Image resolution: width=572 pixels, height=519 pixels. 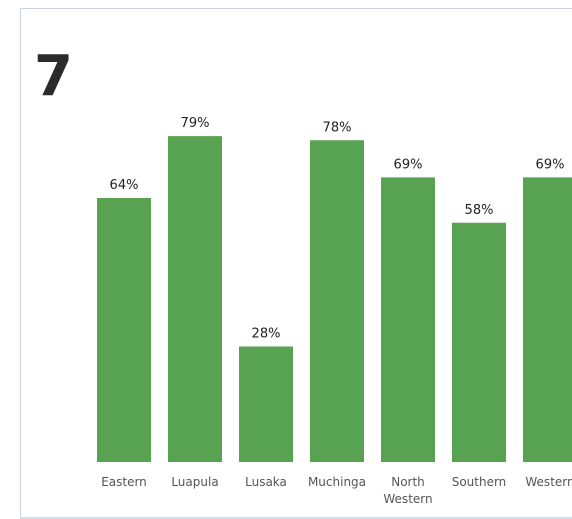 I want to click on value-label-muchinga: 78%, so click(x=337, y=127).